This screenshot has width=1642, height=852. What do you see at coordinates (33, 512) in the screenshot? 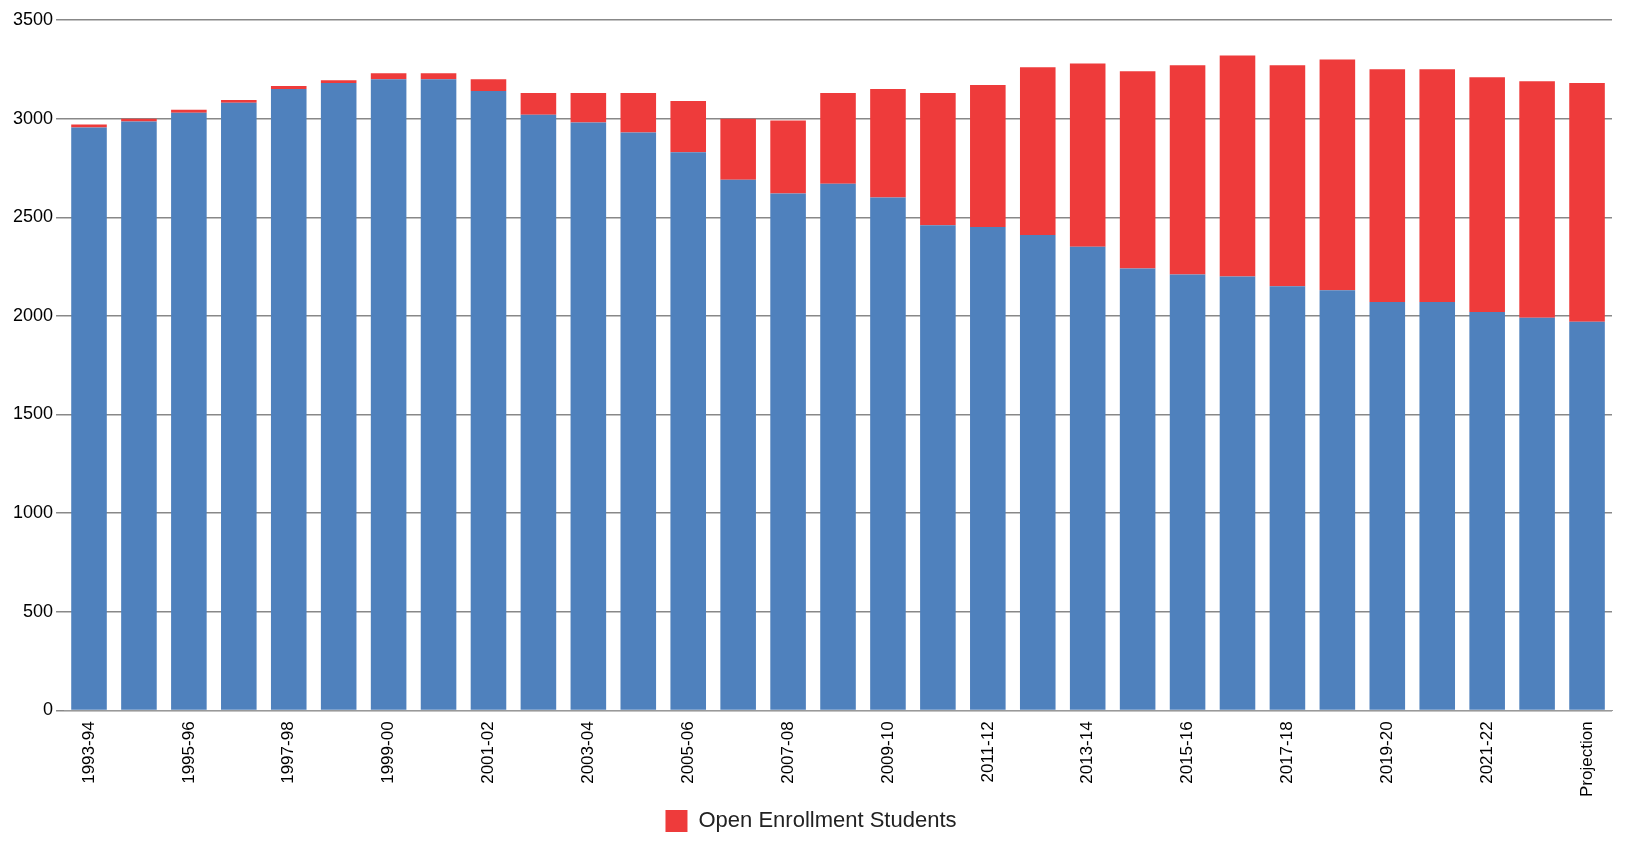
I see `y-tick-label: 1000` at bounding box center [33, 512].